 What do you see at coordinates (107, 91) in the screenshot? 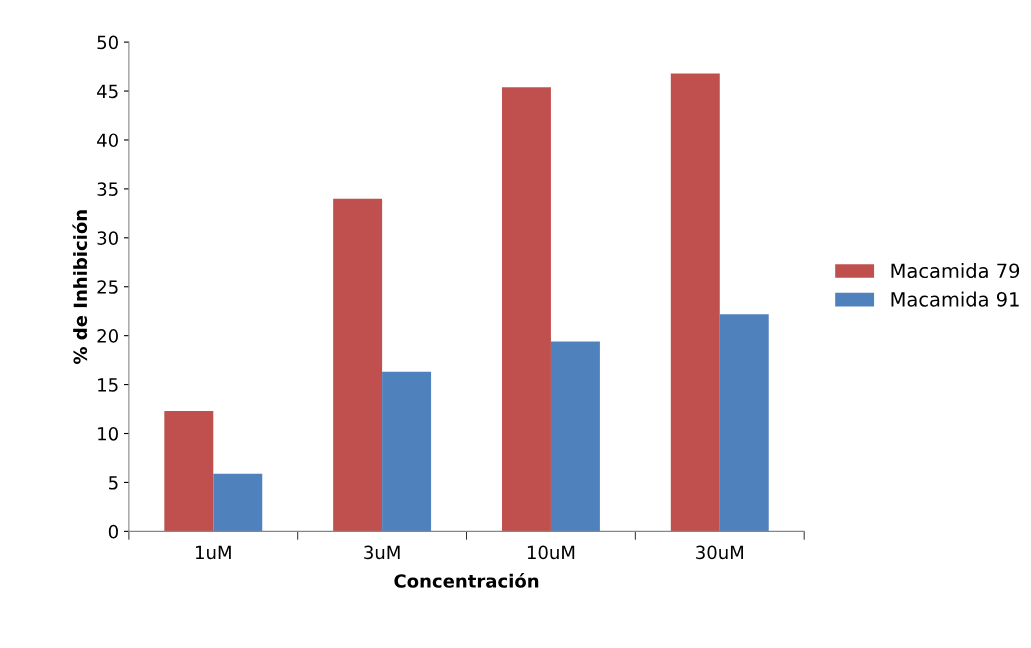
I see `y-tick-label: 45` at bounding box center [107, 91].